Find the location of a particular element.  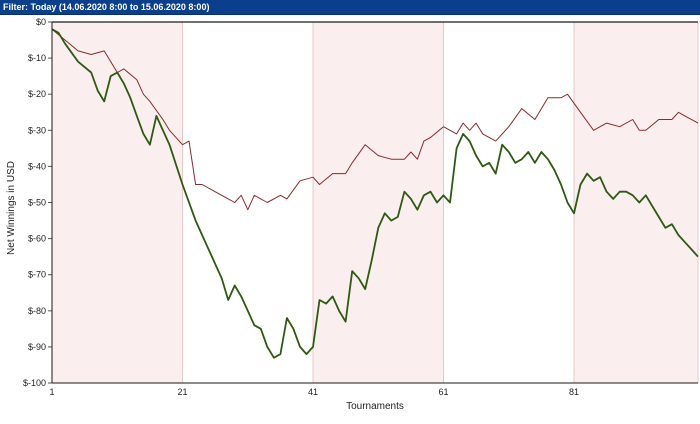

x-axis-title: Tournaments is located at coordinates (375, 406).